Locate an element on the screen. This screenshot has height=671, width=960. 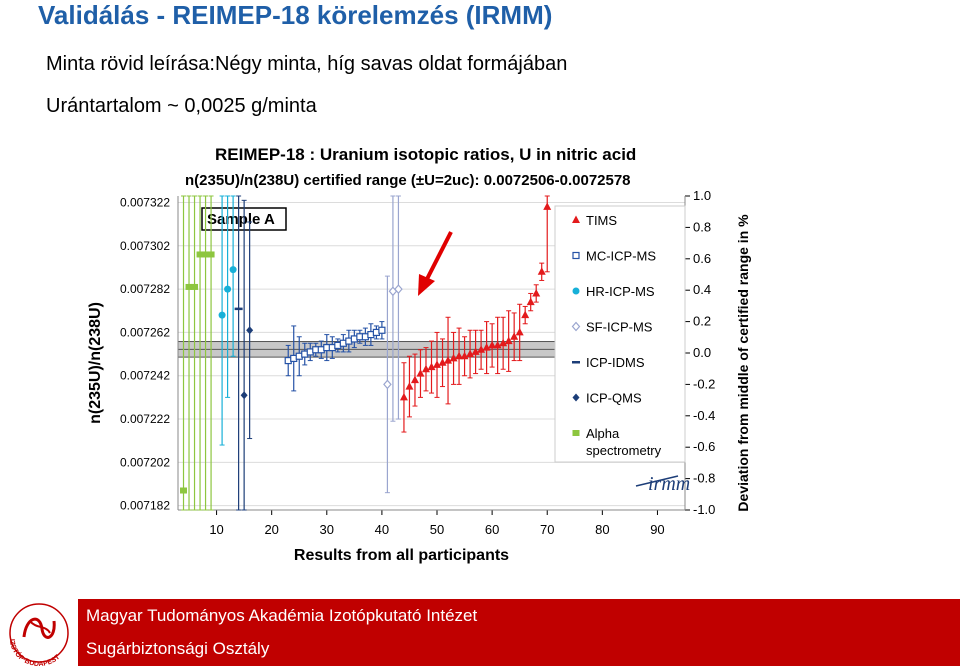
y2-tick-label: -0.4 is located at coordinates (704, 415).